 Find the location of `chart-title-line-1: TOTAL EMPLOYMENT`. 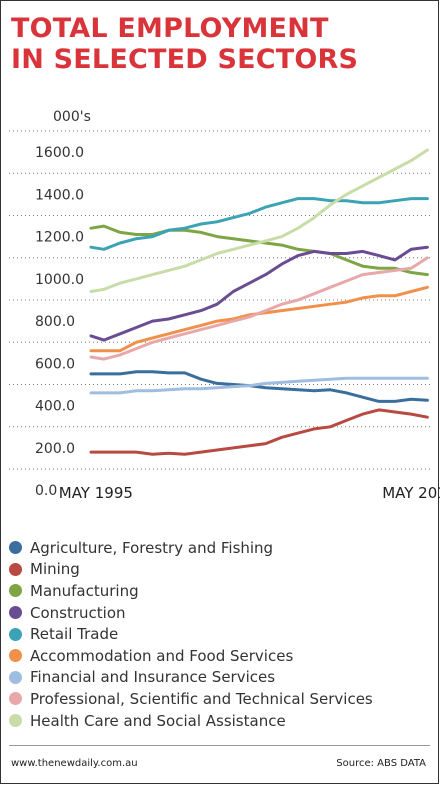

chart-title-line-1: TOTAL EMPLOYMENT is located at coordinates (170, 28).